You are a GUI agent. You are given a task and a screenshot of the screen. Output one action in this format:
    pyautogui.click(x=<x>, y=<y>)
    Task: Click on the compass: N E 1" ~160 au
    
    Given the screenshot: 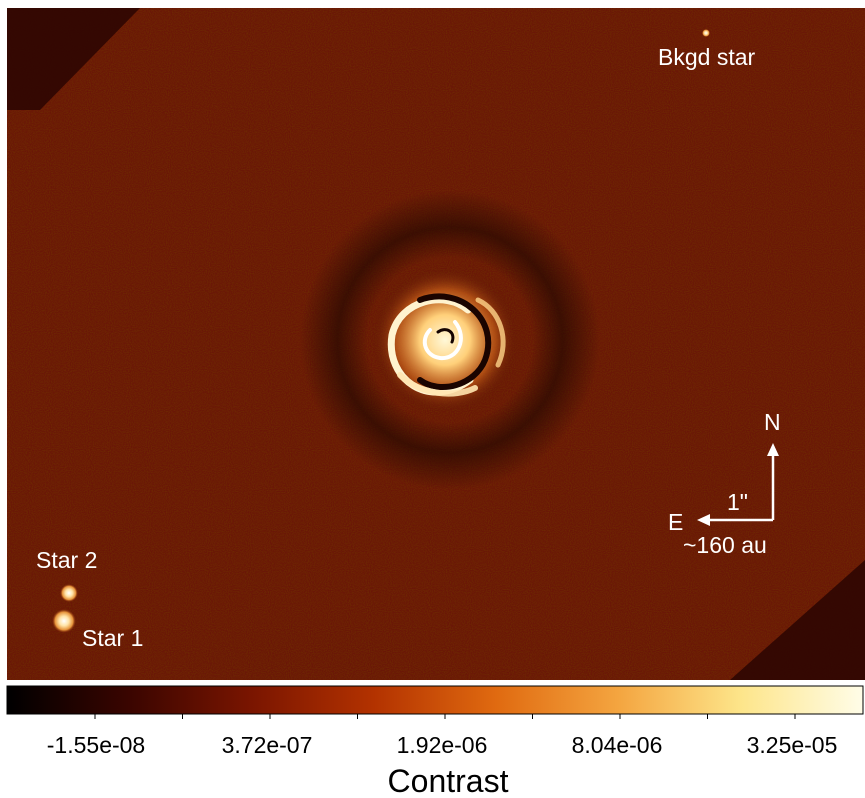 What is the action you would take?
    pyautogui.click(x=724, y=483)
    